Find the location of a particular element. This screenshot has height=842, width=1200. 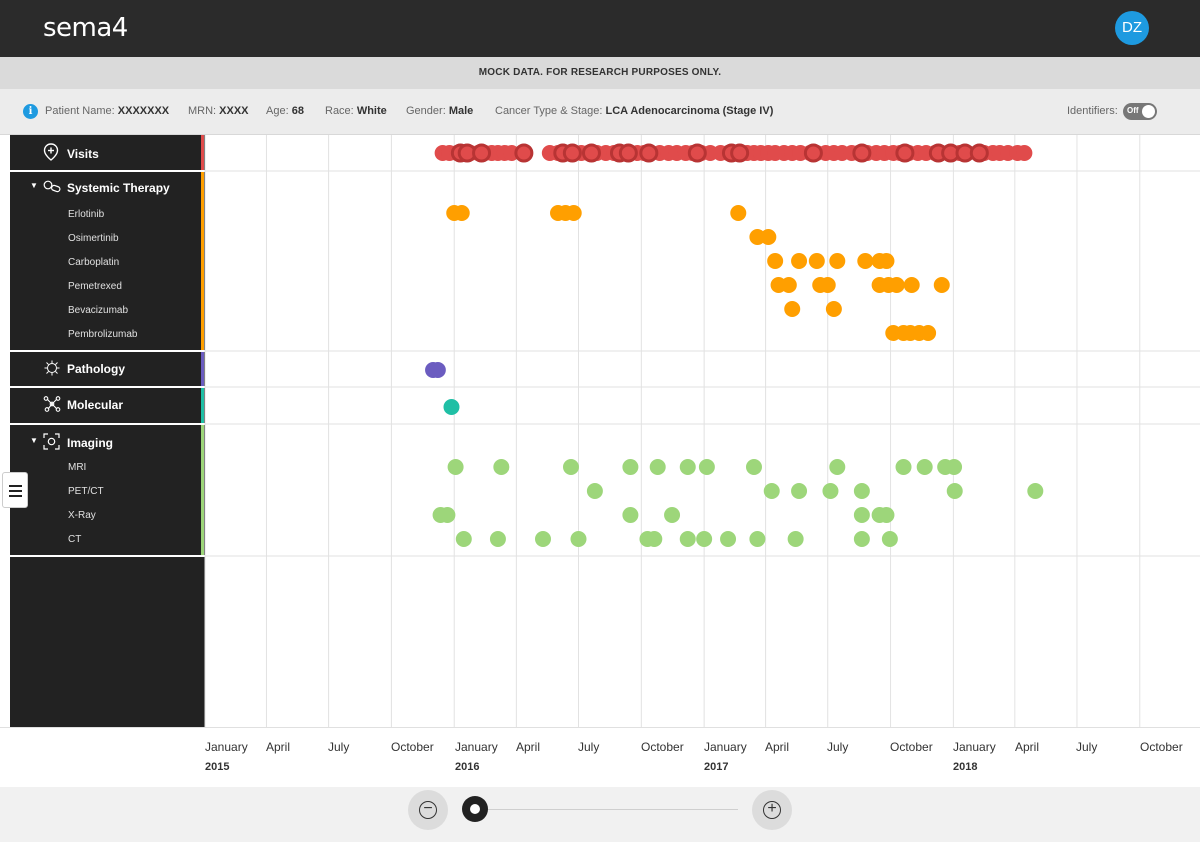

year-label: 2016 is located at coordinates (467, 767).